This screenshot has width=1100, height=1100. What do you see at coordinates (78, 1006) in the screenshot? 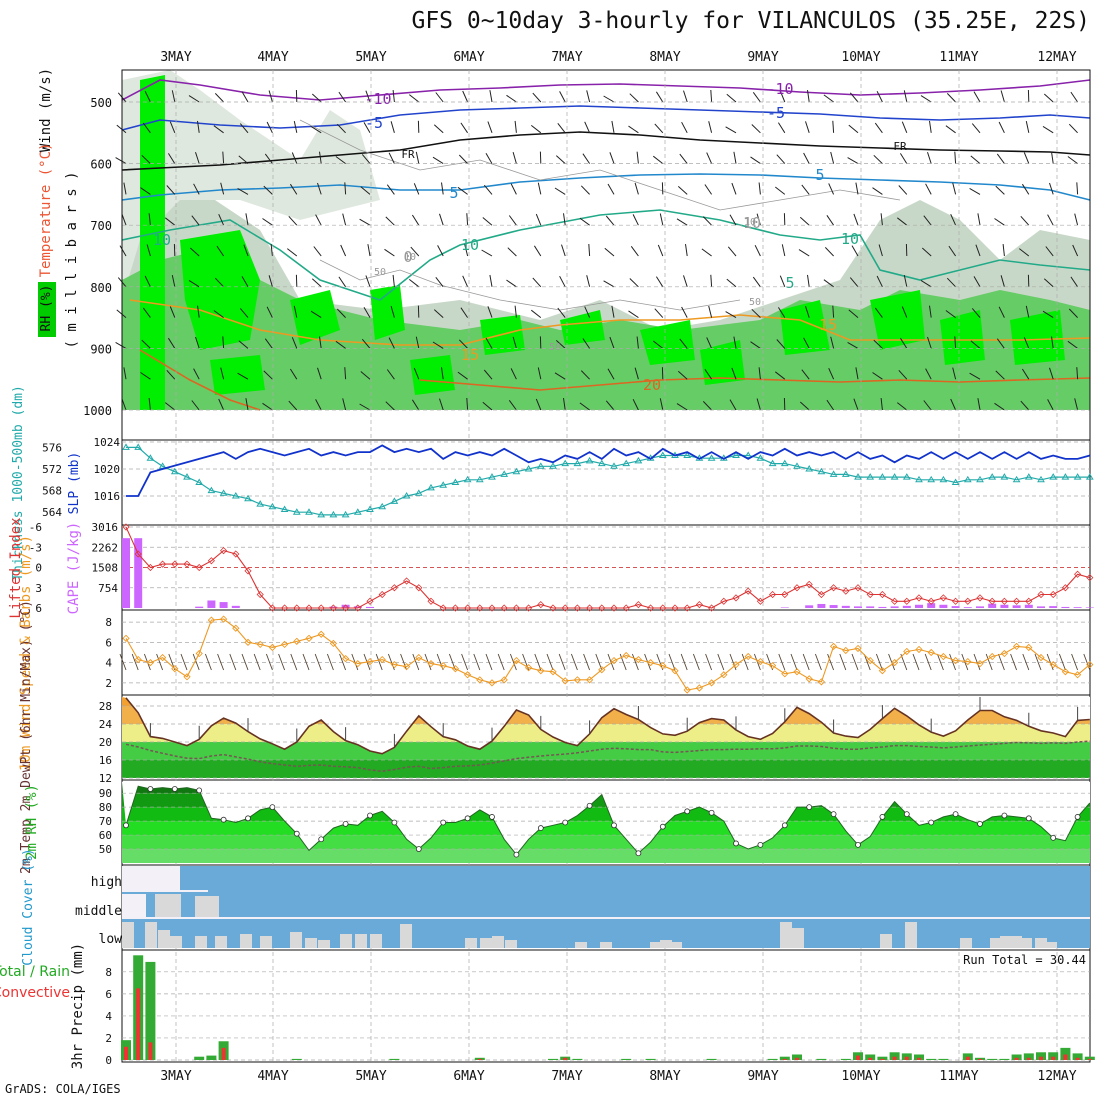
I see `precip-axis-label: 3hr Precip (mm)` at bounding box center [78, 1006].